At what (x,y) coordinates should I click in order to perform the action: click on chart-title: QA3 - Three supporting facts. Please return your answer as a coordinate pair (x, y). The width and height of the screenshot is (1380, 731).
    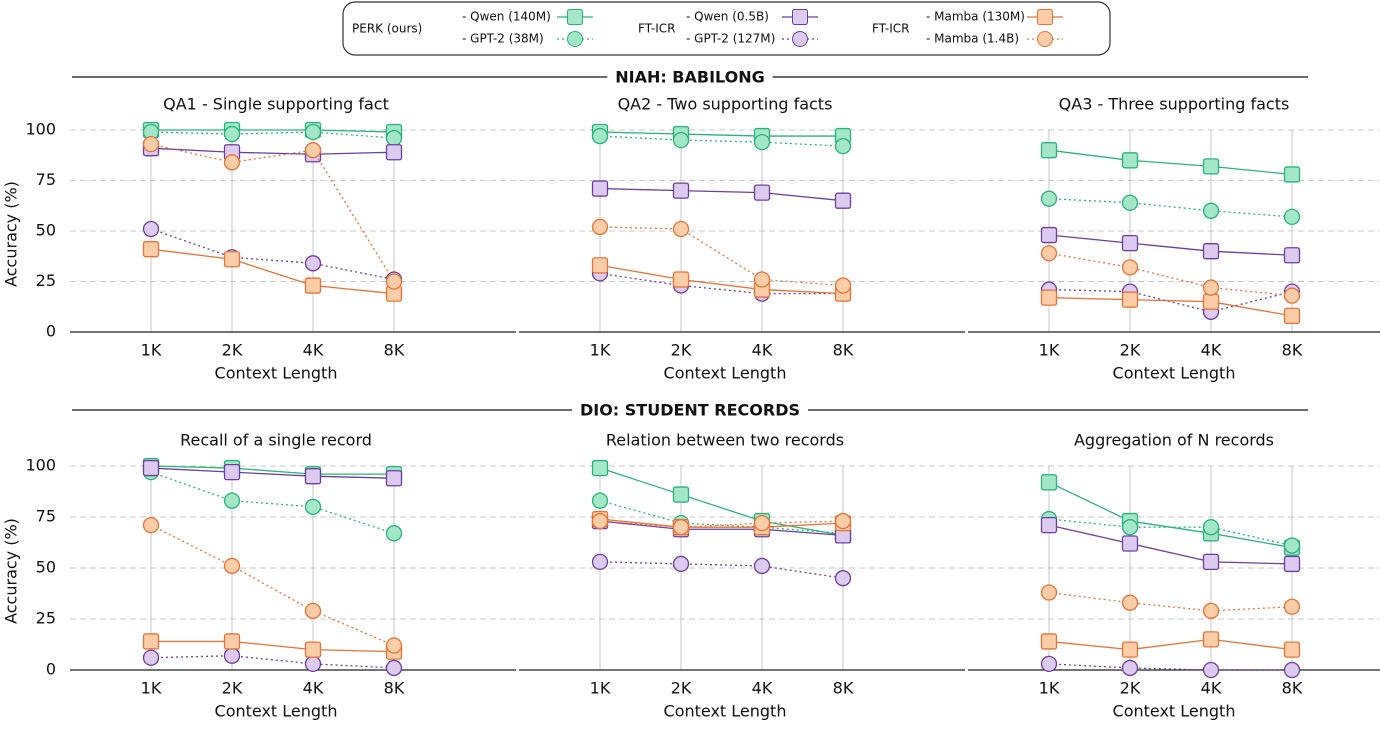
    Looking at the image, I should click on (1174, 104).